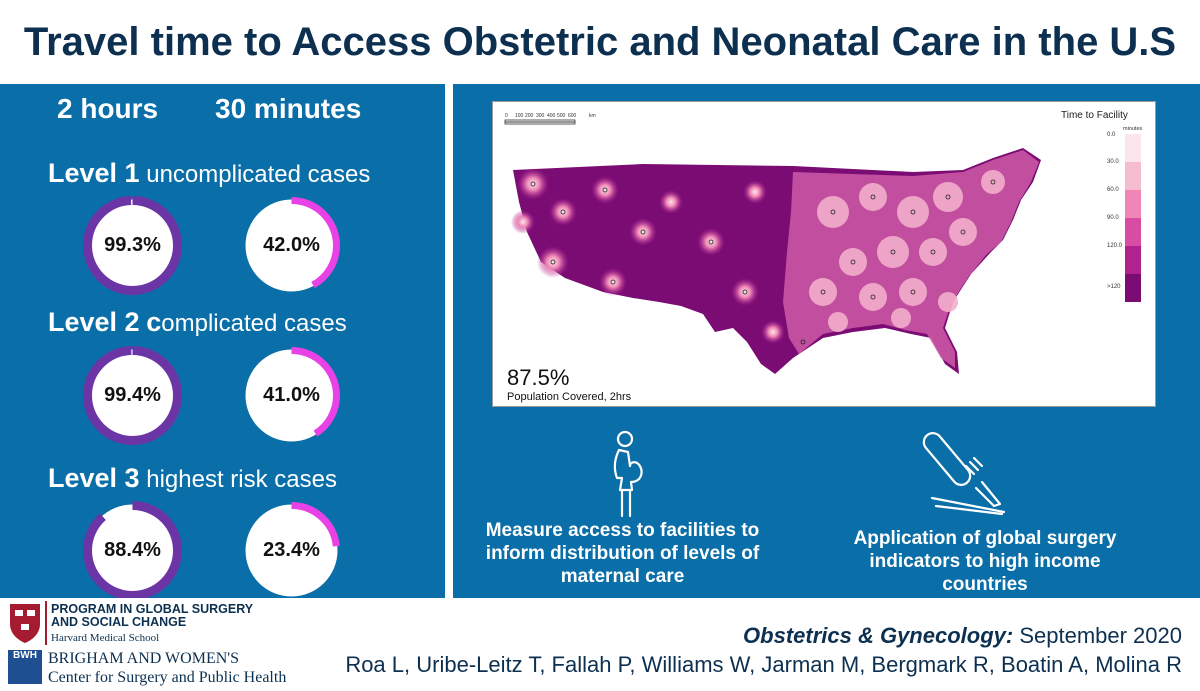 The width and height of the screenshot is (1200, 691). Describe the element at coordinates (144, 658) in the screenshot. I see `bwh-line1: BRIGHAM AND WOMEN'S` at that location.